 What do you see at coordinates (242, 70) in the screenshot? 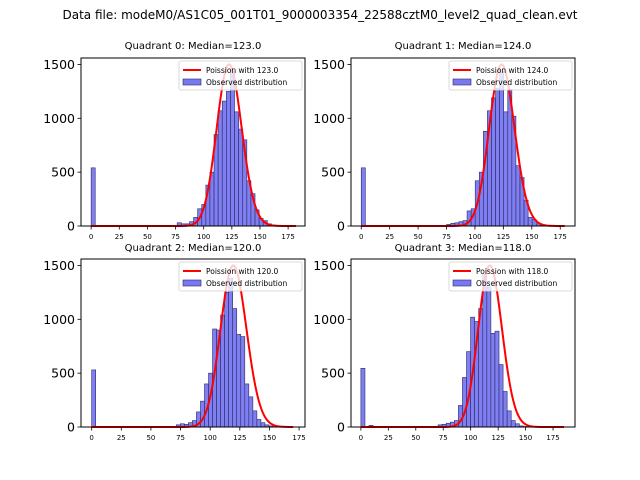
I see `legend-label-poisson: Poission with 123.0` at bounding box center [242, 70].